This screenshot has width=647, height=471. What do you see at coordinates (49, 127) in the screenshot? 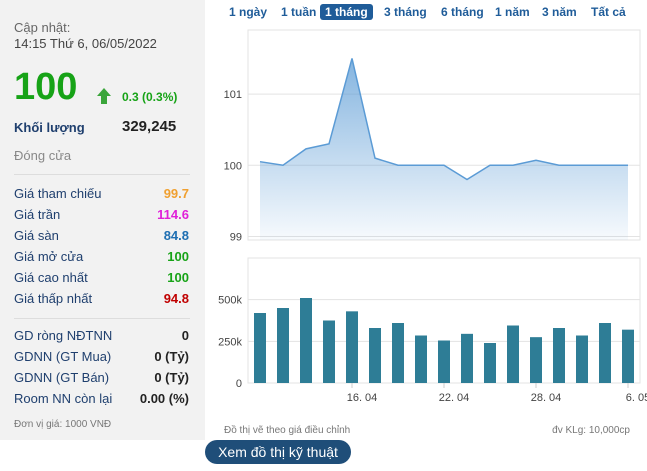
I see `volume-label: Khối lượng` at bounding box center [49, 127].